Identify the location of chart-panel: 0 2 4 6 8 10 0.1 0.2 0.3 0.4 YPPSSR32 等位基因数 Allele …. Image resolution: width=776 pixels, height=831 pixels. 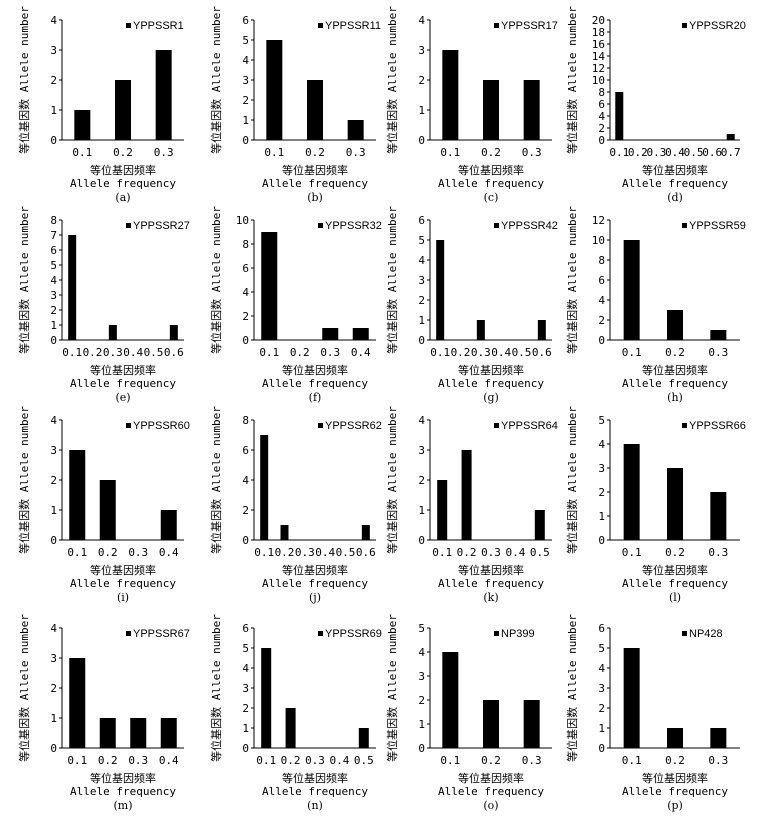
(295, 305).